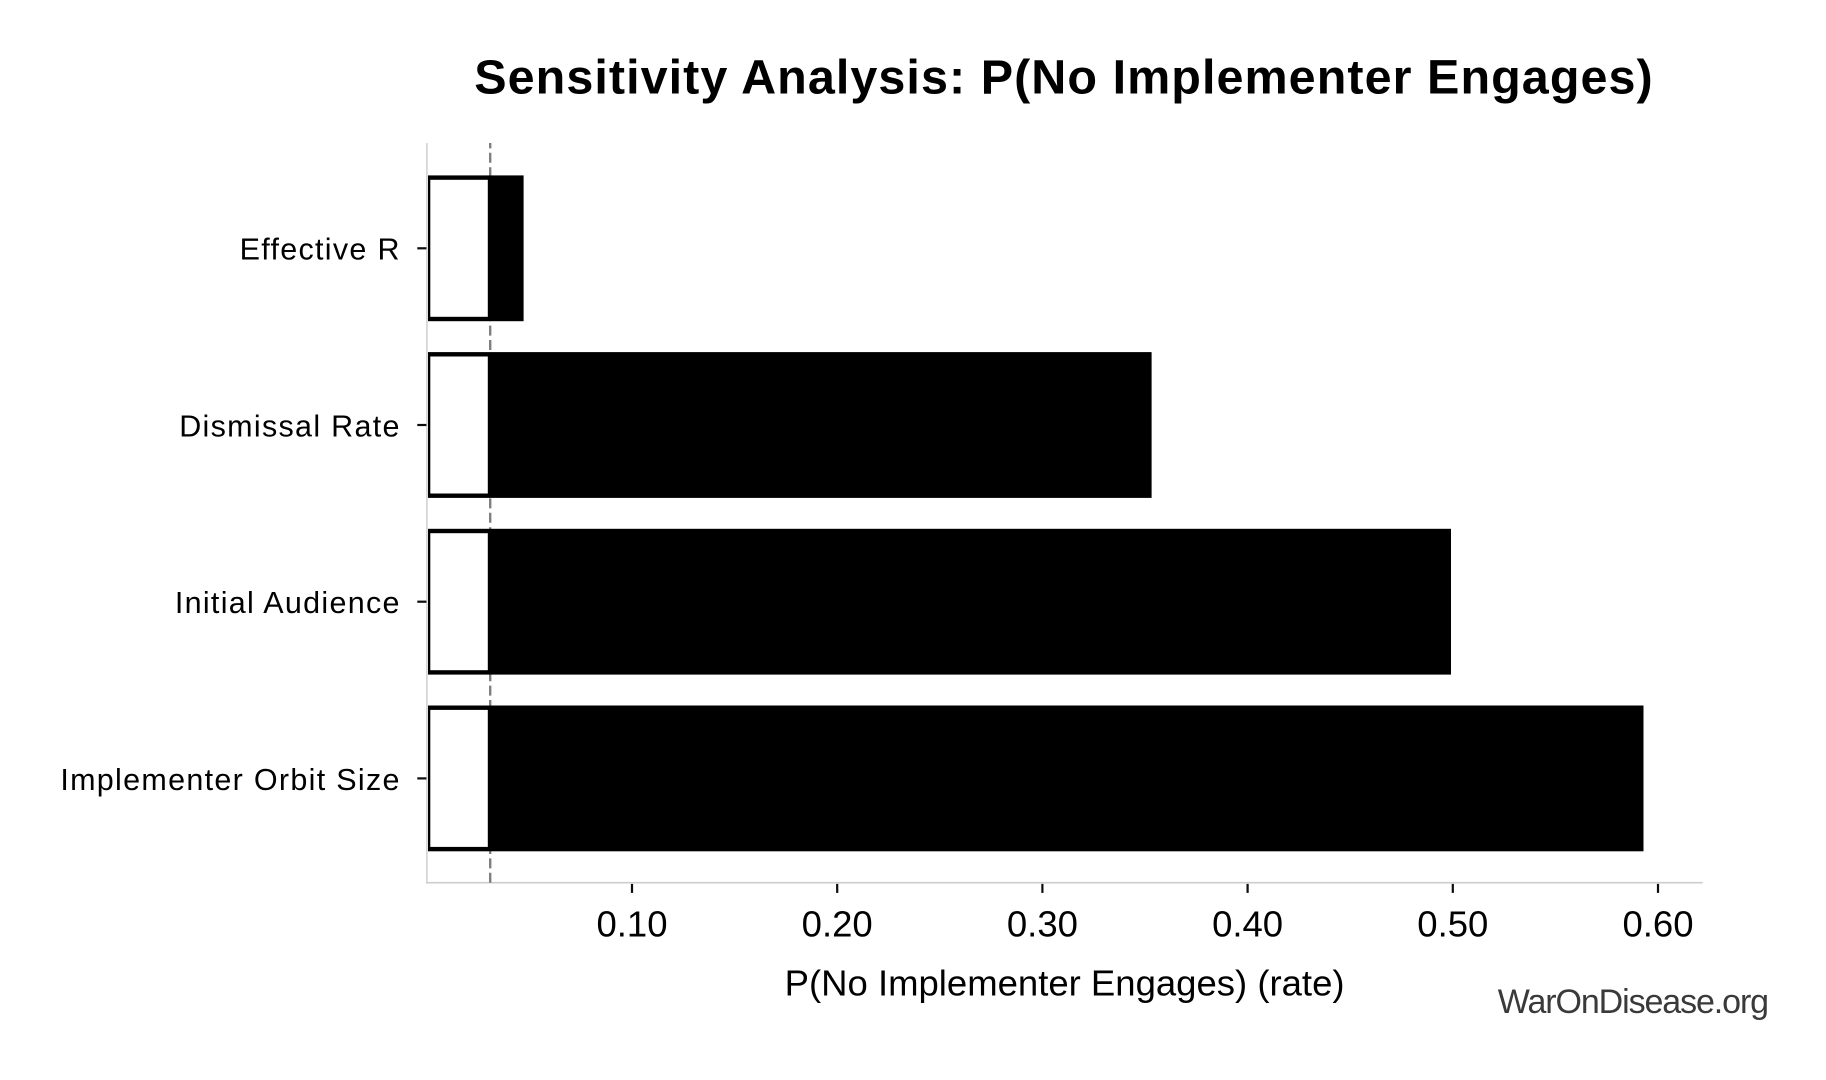 This screenshot has height=1080, width=1826. What do you see at coordinates (1452, 924) in the screenshot?
I see `svg-text: 0.50` at bounding box center [1452, 924].